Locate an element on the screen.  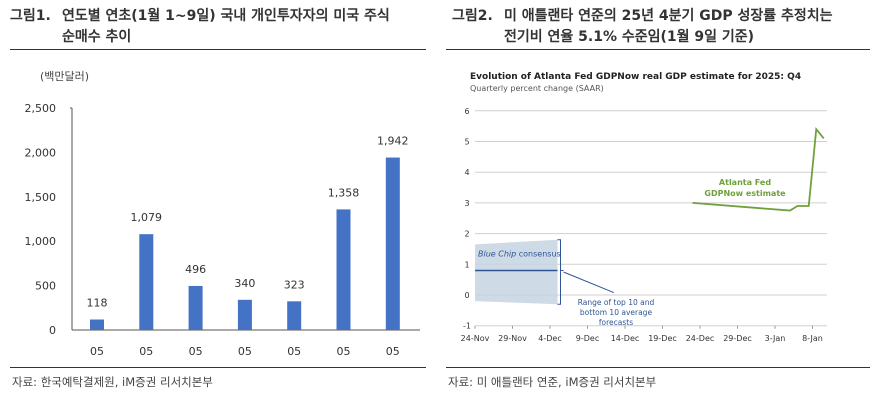
fig2-rule is located at coordinates (658, 49).